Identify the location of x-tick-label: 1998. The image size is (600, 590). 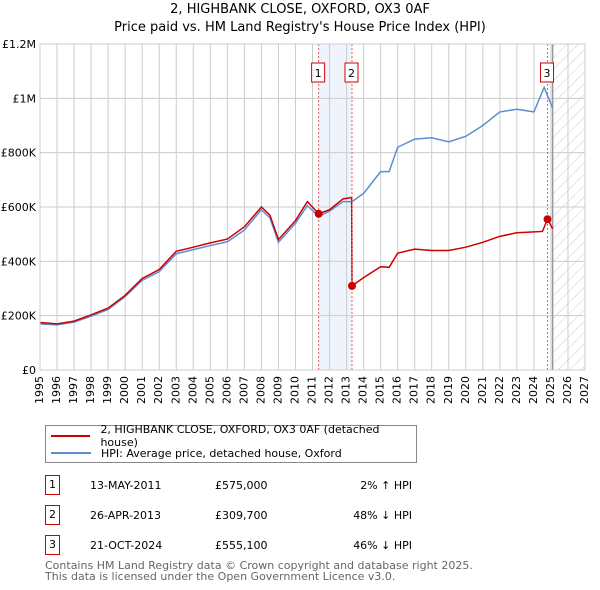
(90, 390).